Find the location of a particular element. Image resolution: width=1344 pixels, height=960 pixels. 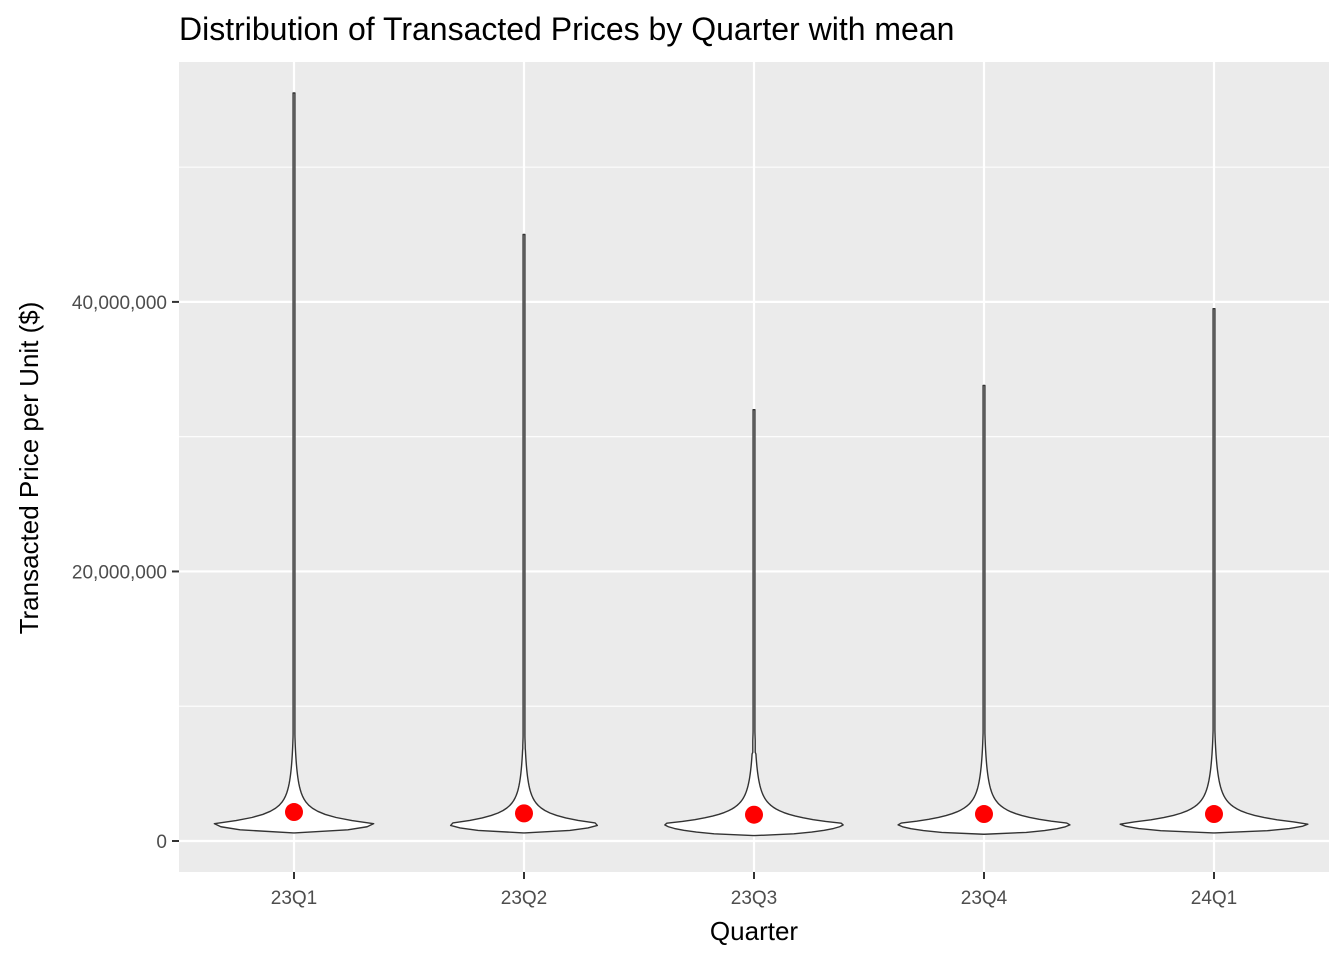

x-axis-title: Quarter is located at coordinates (754, 931).